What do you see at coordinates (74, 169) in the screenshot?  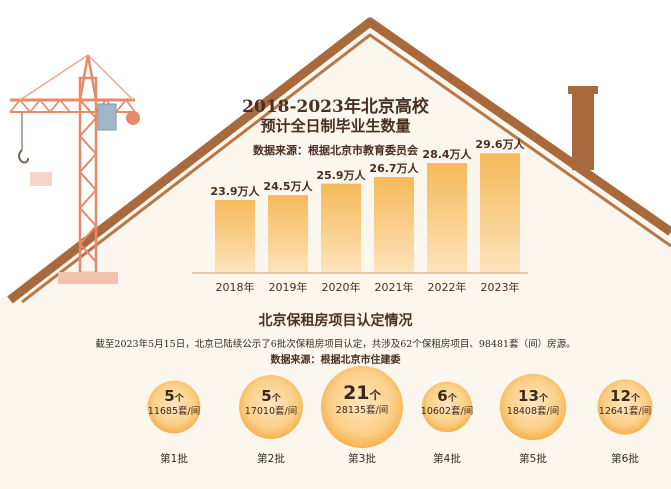 I see `crane-illustration` at bounding box center [74, 169].